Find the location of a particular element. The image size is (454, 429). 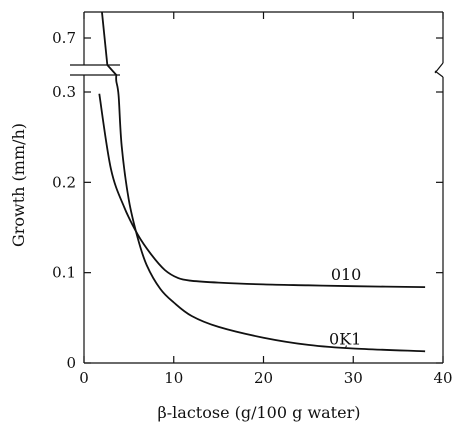

y-tick-label: 0 is located at coordinates (71, 363).